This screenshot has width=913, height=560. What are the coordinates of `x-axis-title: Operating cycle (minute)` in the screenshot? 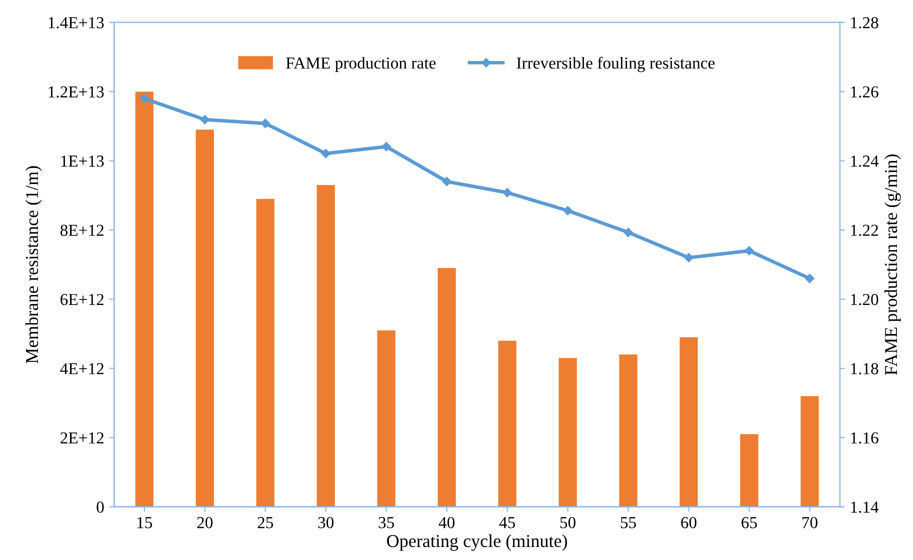 It's located at (477, 542).